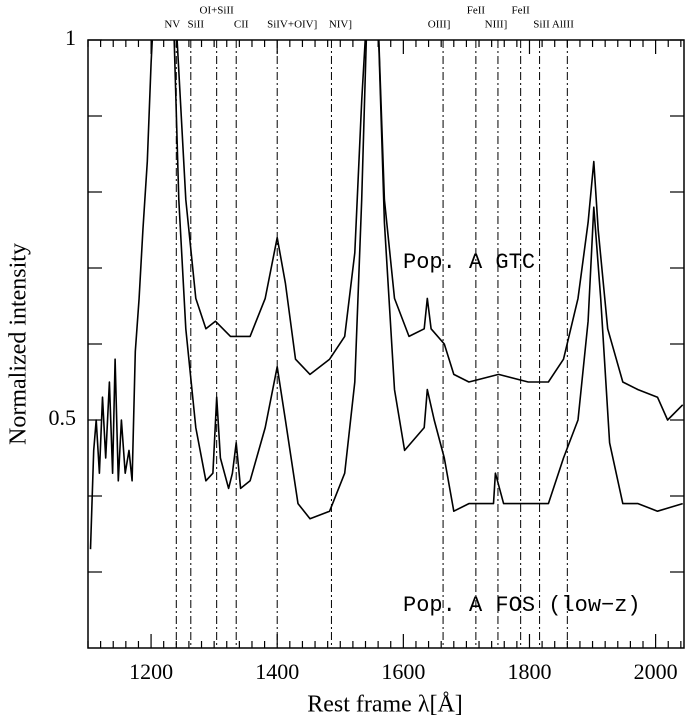 Image resolution: width=685 pixels, height=724 pixels. Describe the element at coordinates (553, 25) in the screenshot. I see `emission-line-label: SiII AlIII` at that location.